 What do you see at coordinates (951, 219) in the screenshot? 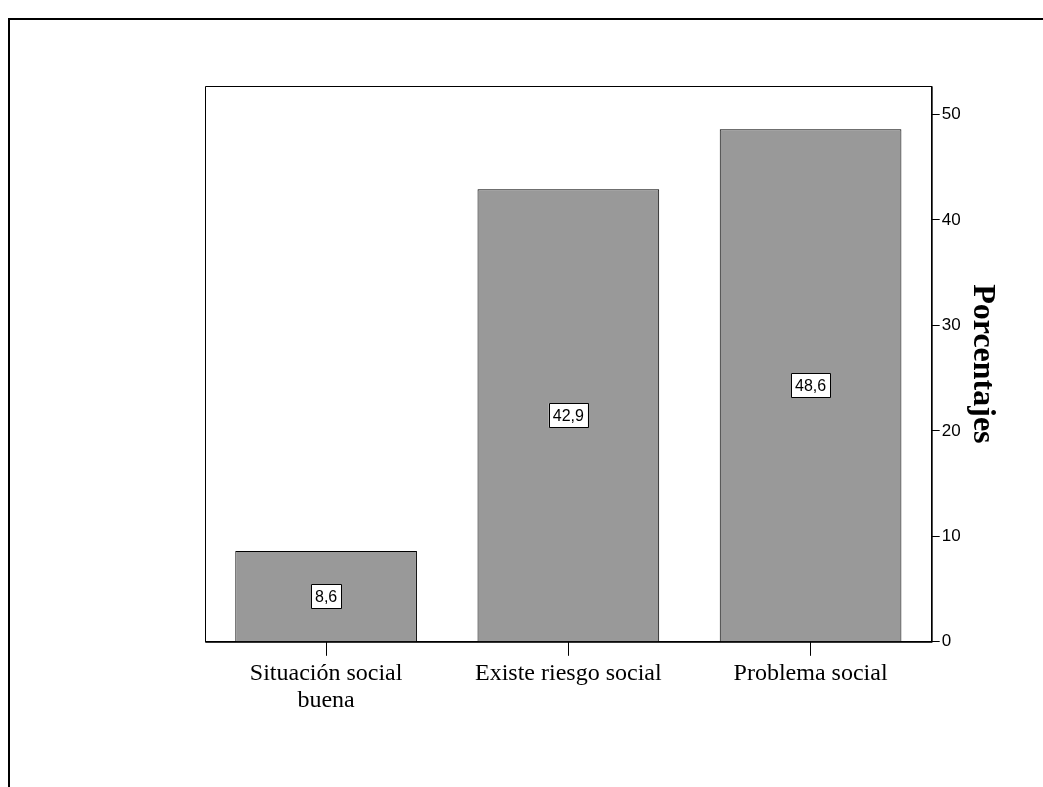
I see `y-tick-label: 40` at bounding box center [951, 219].